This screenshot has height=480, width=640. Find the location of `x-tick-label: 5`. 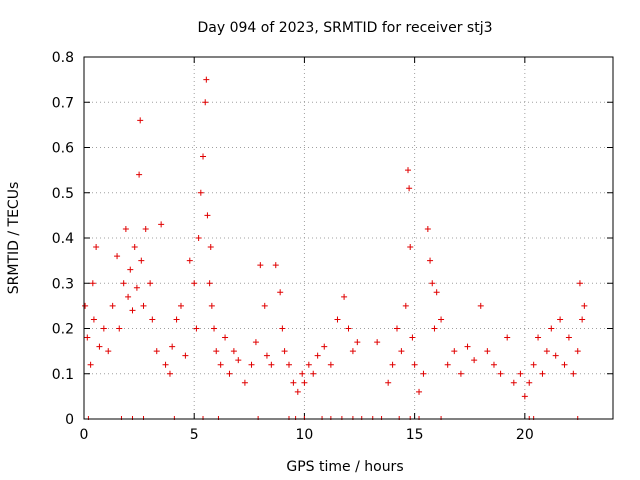

x-tick-label: 5 is located at coordinates (194, 435).